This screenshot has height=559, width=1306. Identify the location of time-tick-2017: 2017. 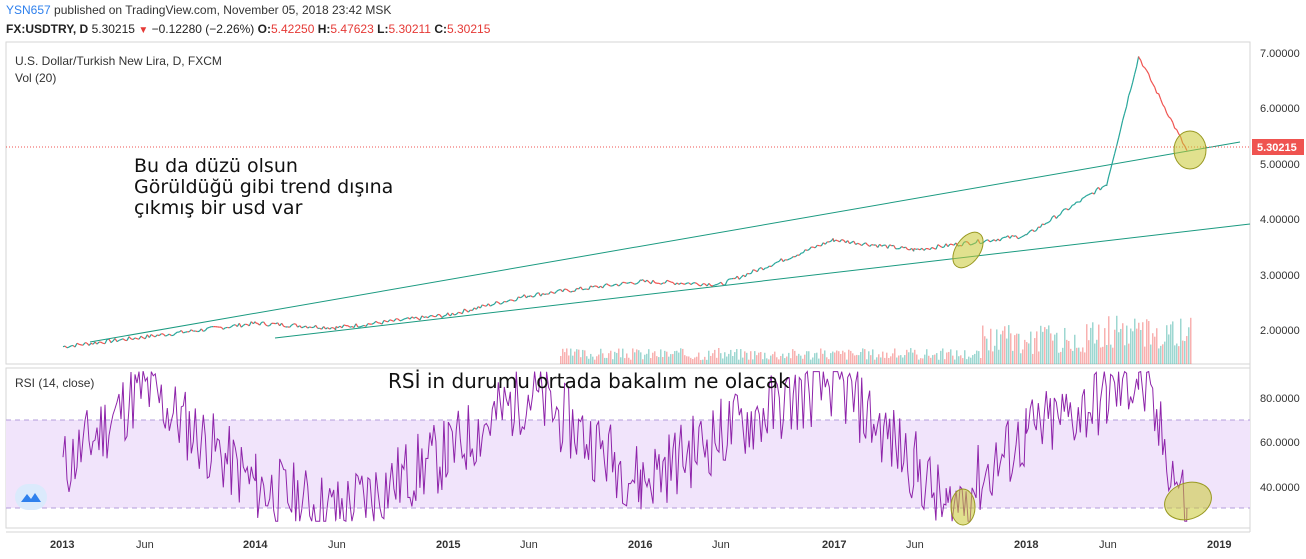
(834, 545).